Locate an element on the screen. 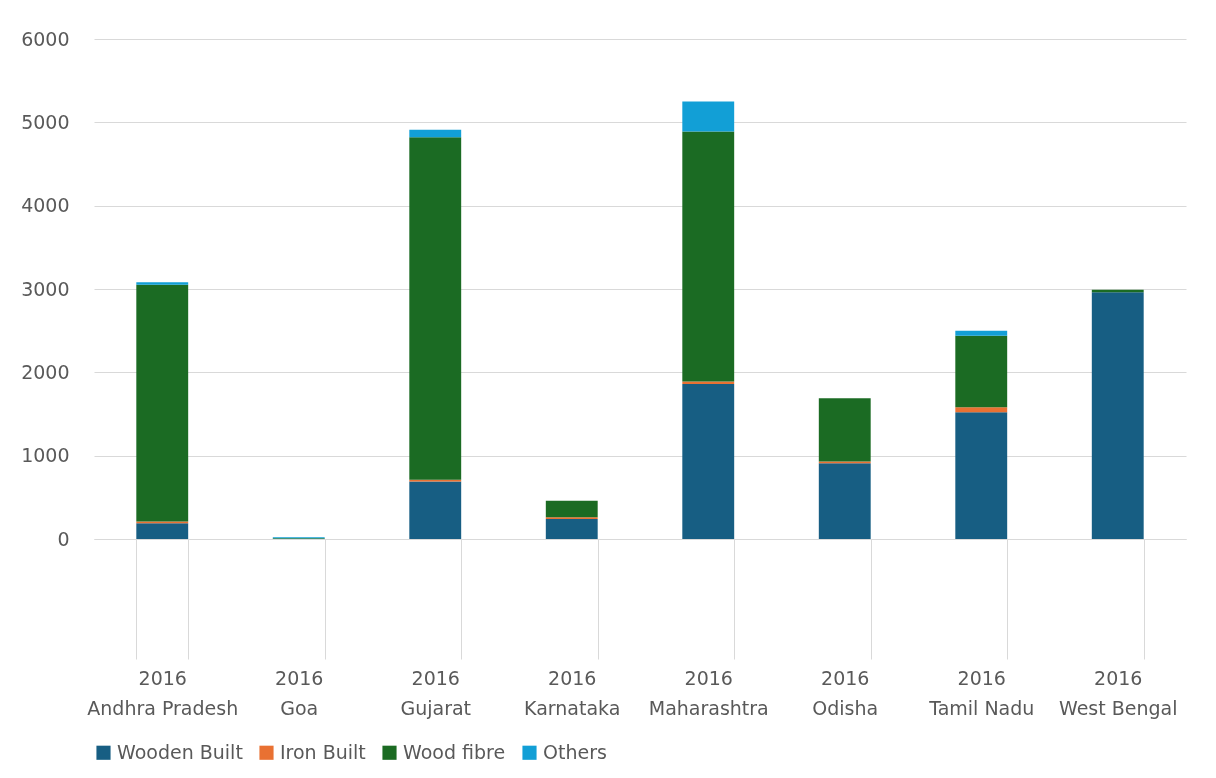 This screenshot has height=778, width=1216. x-tick-label: 2016 Odisha is located at coordinates (845, 692).